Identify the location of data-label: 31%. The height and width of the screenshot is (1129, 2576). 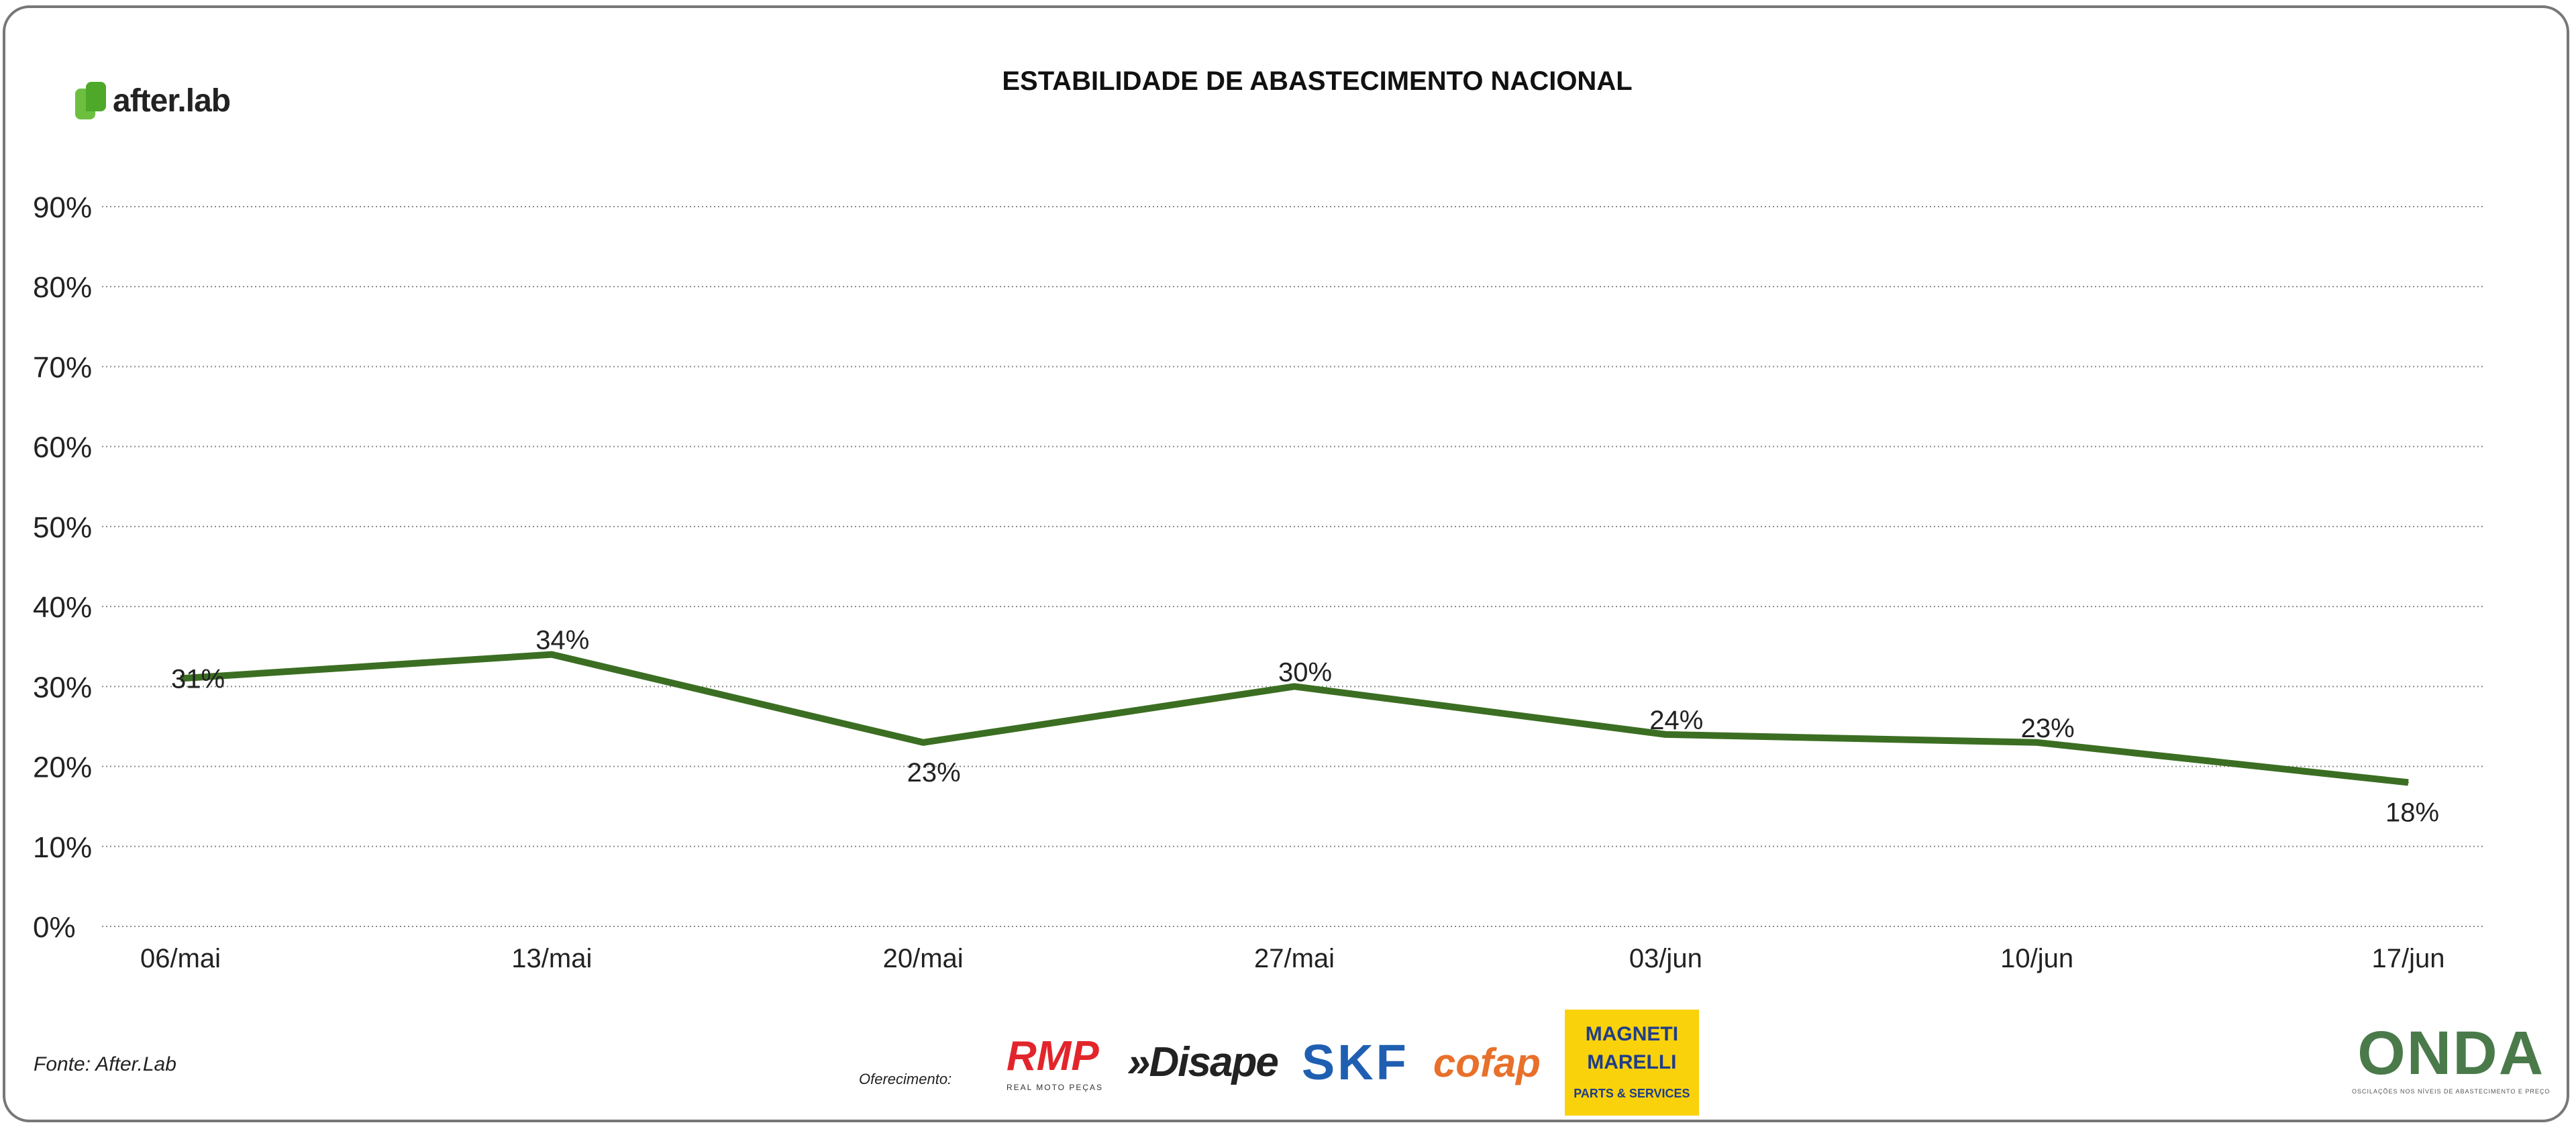
(198, 679).